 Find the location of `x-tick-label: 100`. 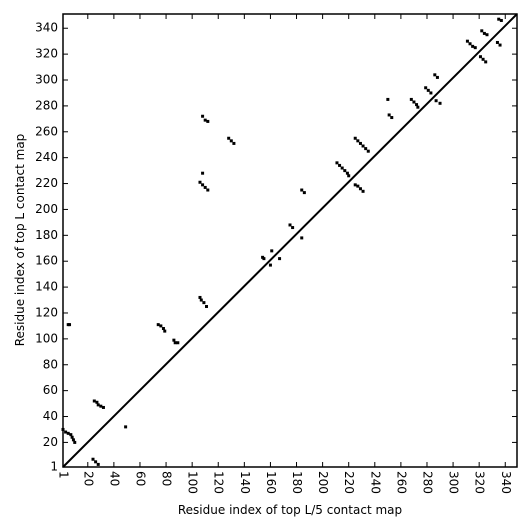

x-tick-label: 100 is located at coordinates (193, 482).